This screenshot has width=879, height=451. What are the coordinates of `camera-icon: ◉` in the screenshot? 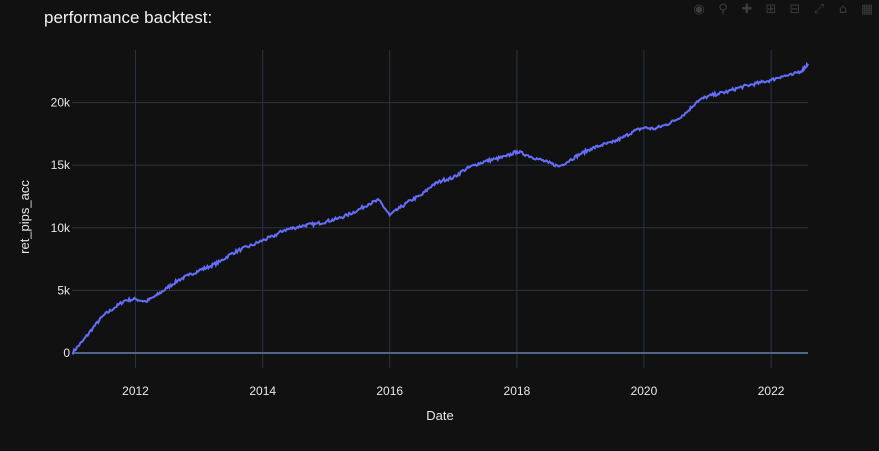 It's located at (699, 9).